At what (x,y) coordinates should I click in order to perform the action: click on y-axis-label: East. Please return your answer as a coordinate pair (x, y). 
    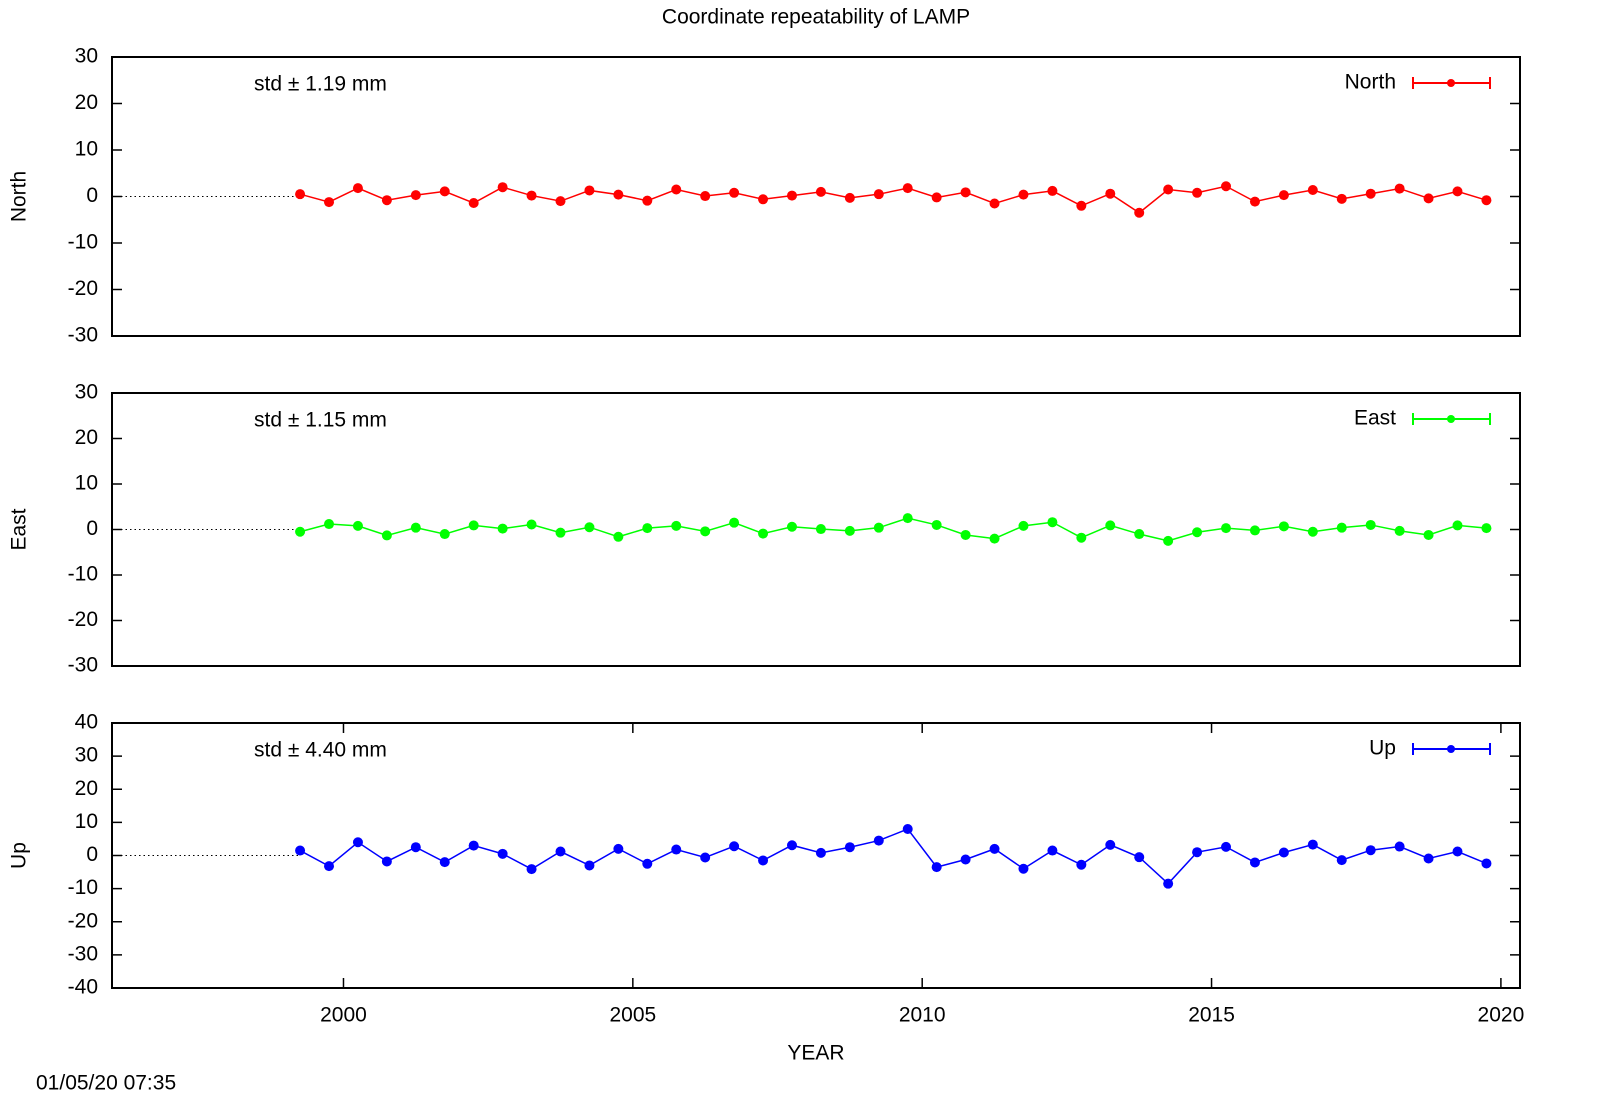
    Looking at the image, I should click on (19, 529).